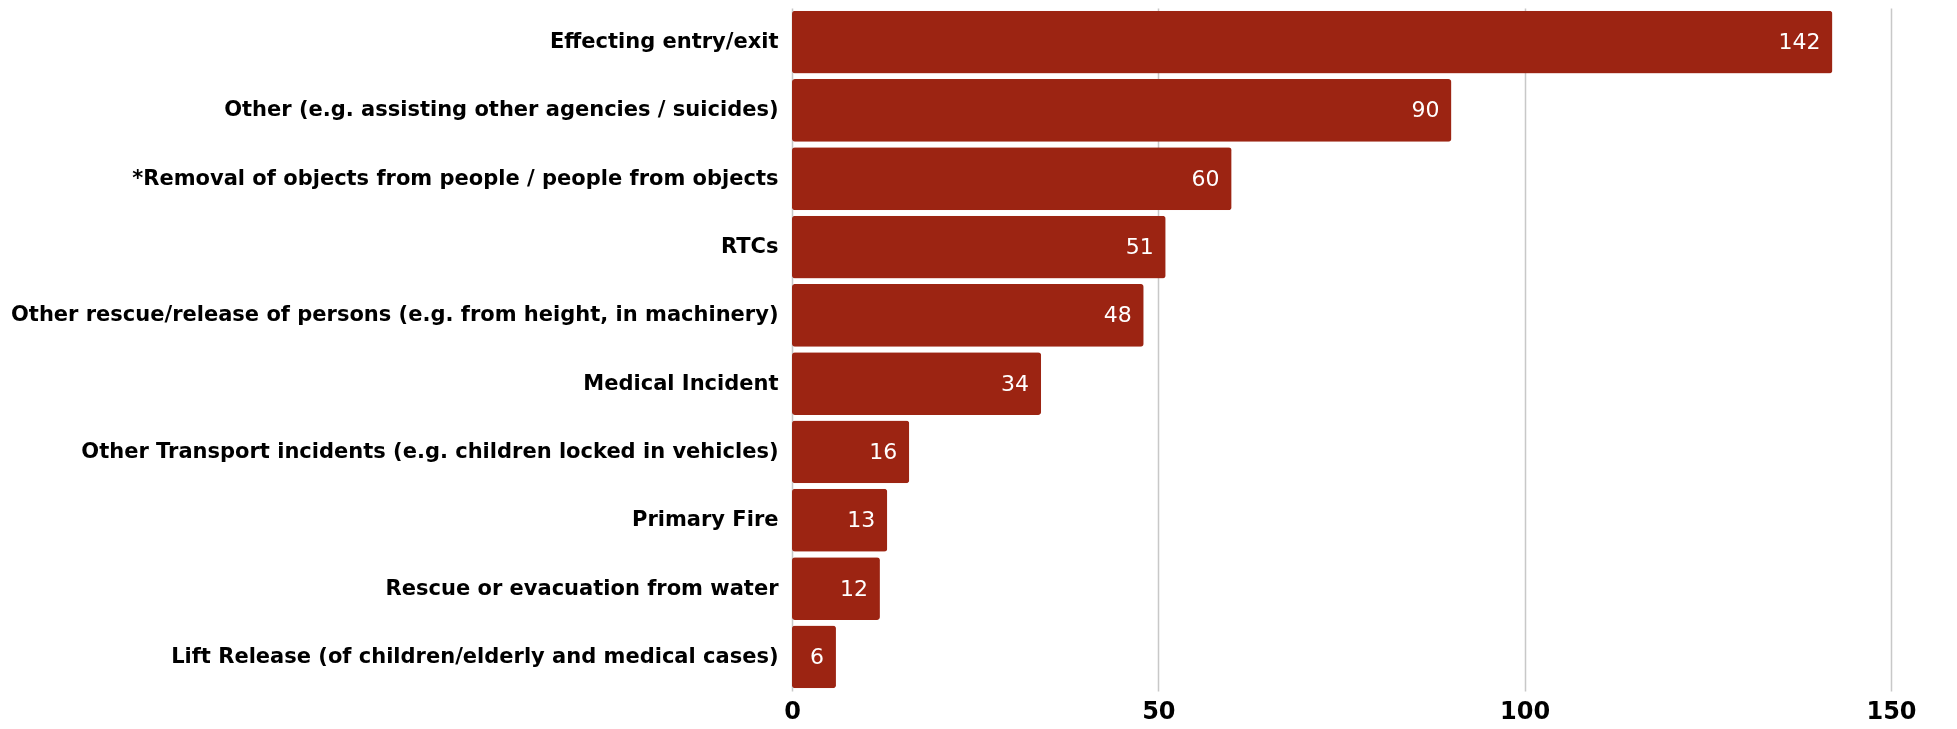 Image resolution: width=1957 pixels, height=729 pixels. What do you see at coordinates (861, 520) in the screenshot?
I see `data-label: 13` at bounding box center [861, 520].